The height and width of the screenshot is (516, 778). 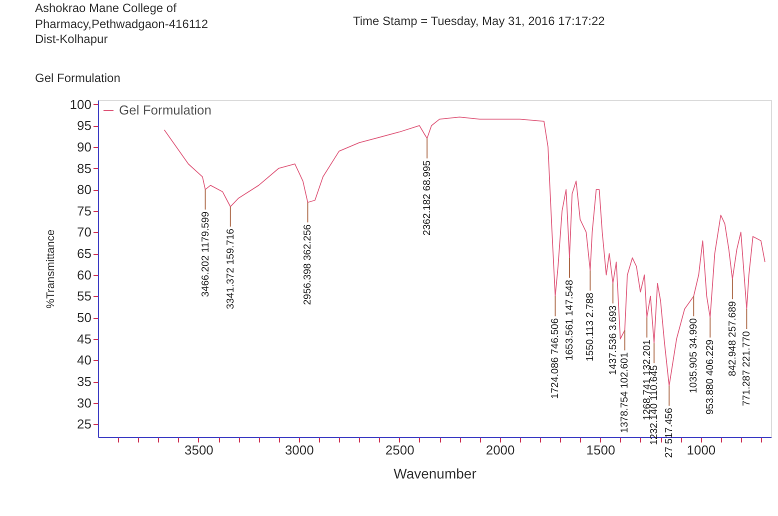 What do you see at coordinates (694, 356) in the screenshot?
I see `annotation: 1035.905 34.990` at bounding box center [694, 356].